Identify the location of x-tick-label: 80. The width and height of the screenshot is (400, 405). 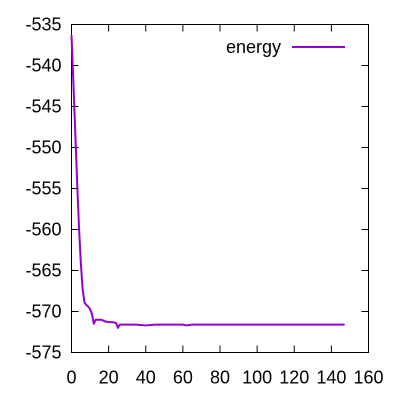
(220, 378).